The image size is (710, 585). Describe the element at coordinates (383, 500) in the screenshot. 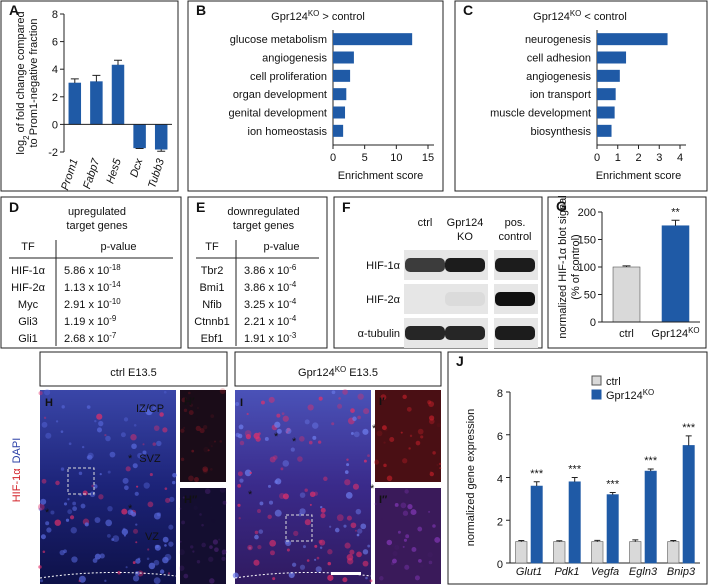

I see `inset-label: I″` at that location.